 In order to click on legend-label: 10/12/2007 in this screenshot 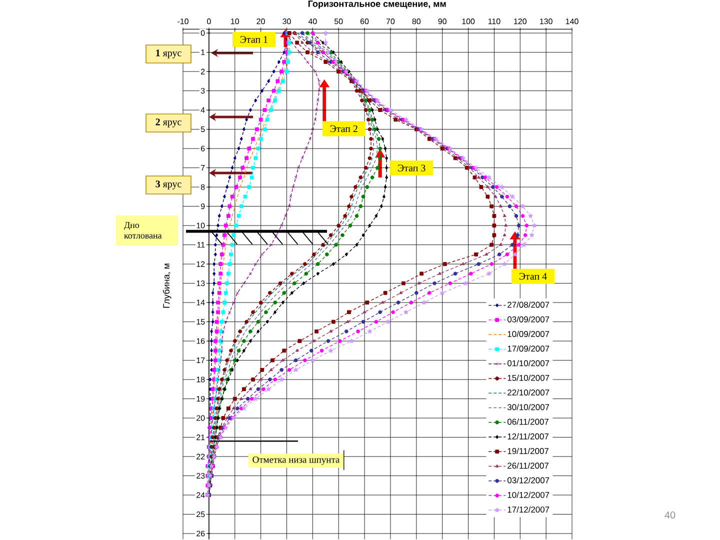, I will do `click(529, 495)`.